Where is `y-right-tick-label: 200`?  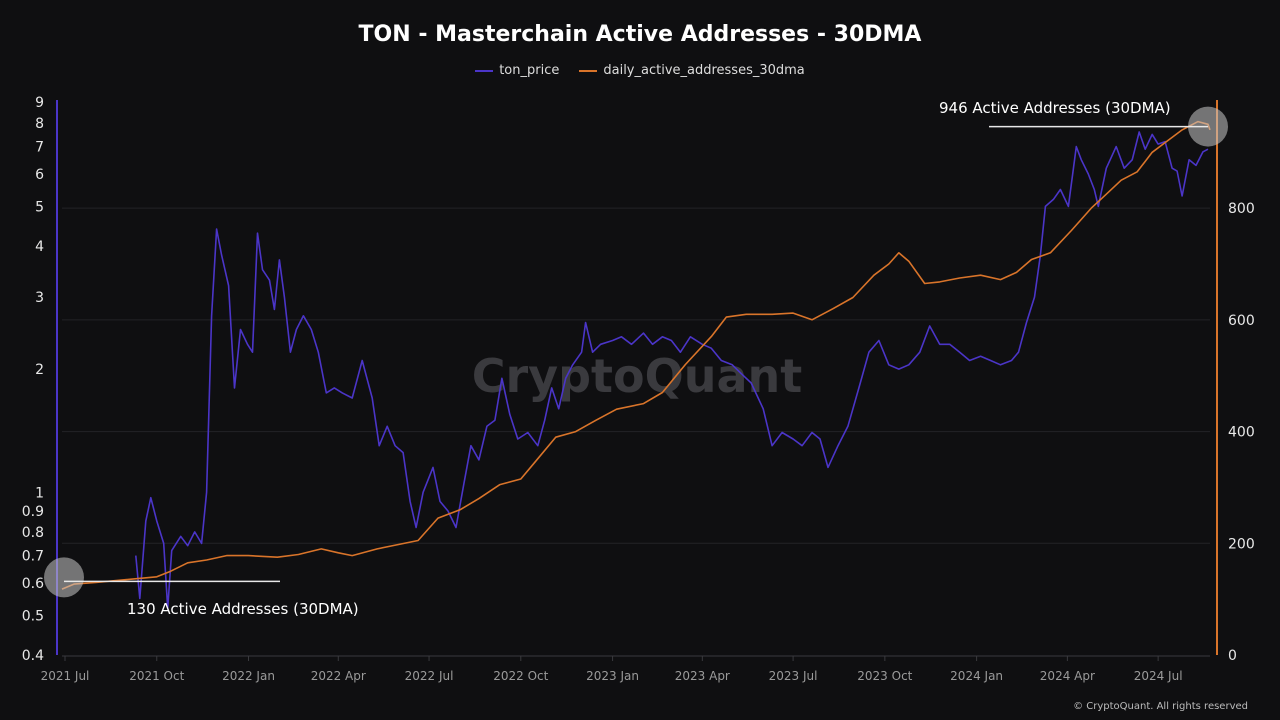 y-right-tick-label: 200 is located at coordinates (1241, 544).